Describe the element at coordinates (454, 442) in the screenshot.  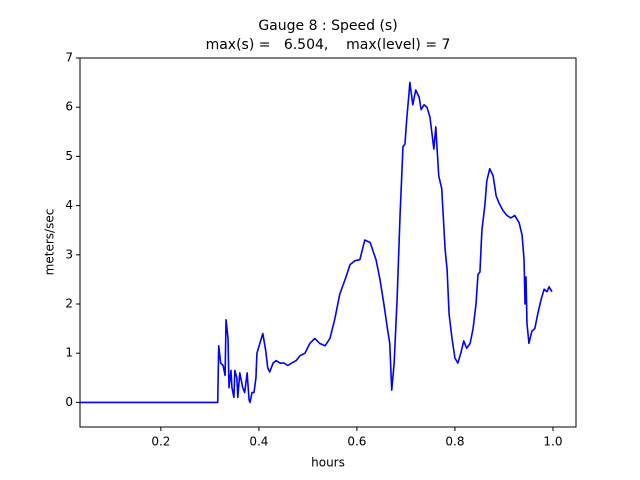
I see `x-tick-label: 0.8` at that location.